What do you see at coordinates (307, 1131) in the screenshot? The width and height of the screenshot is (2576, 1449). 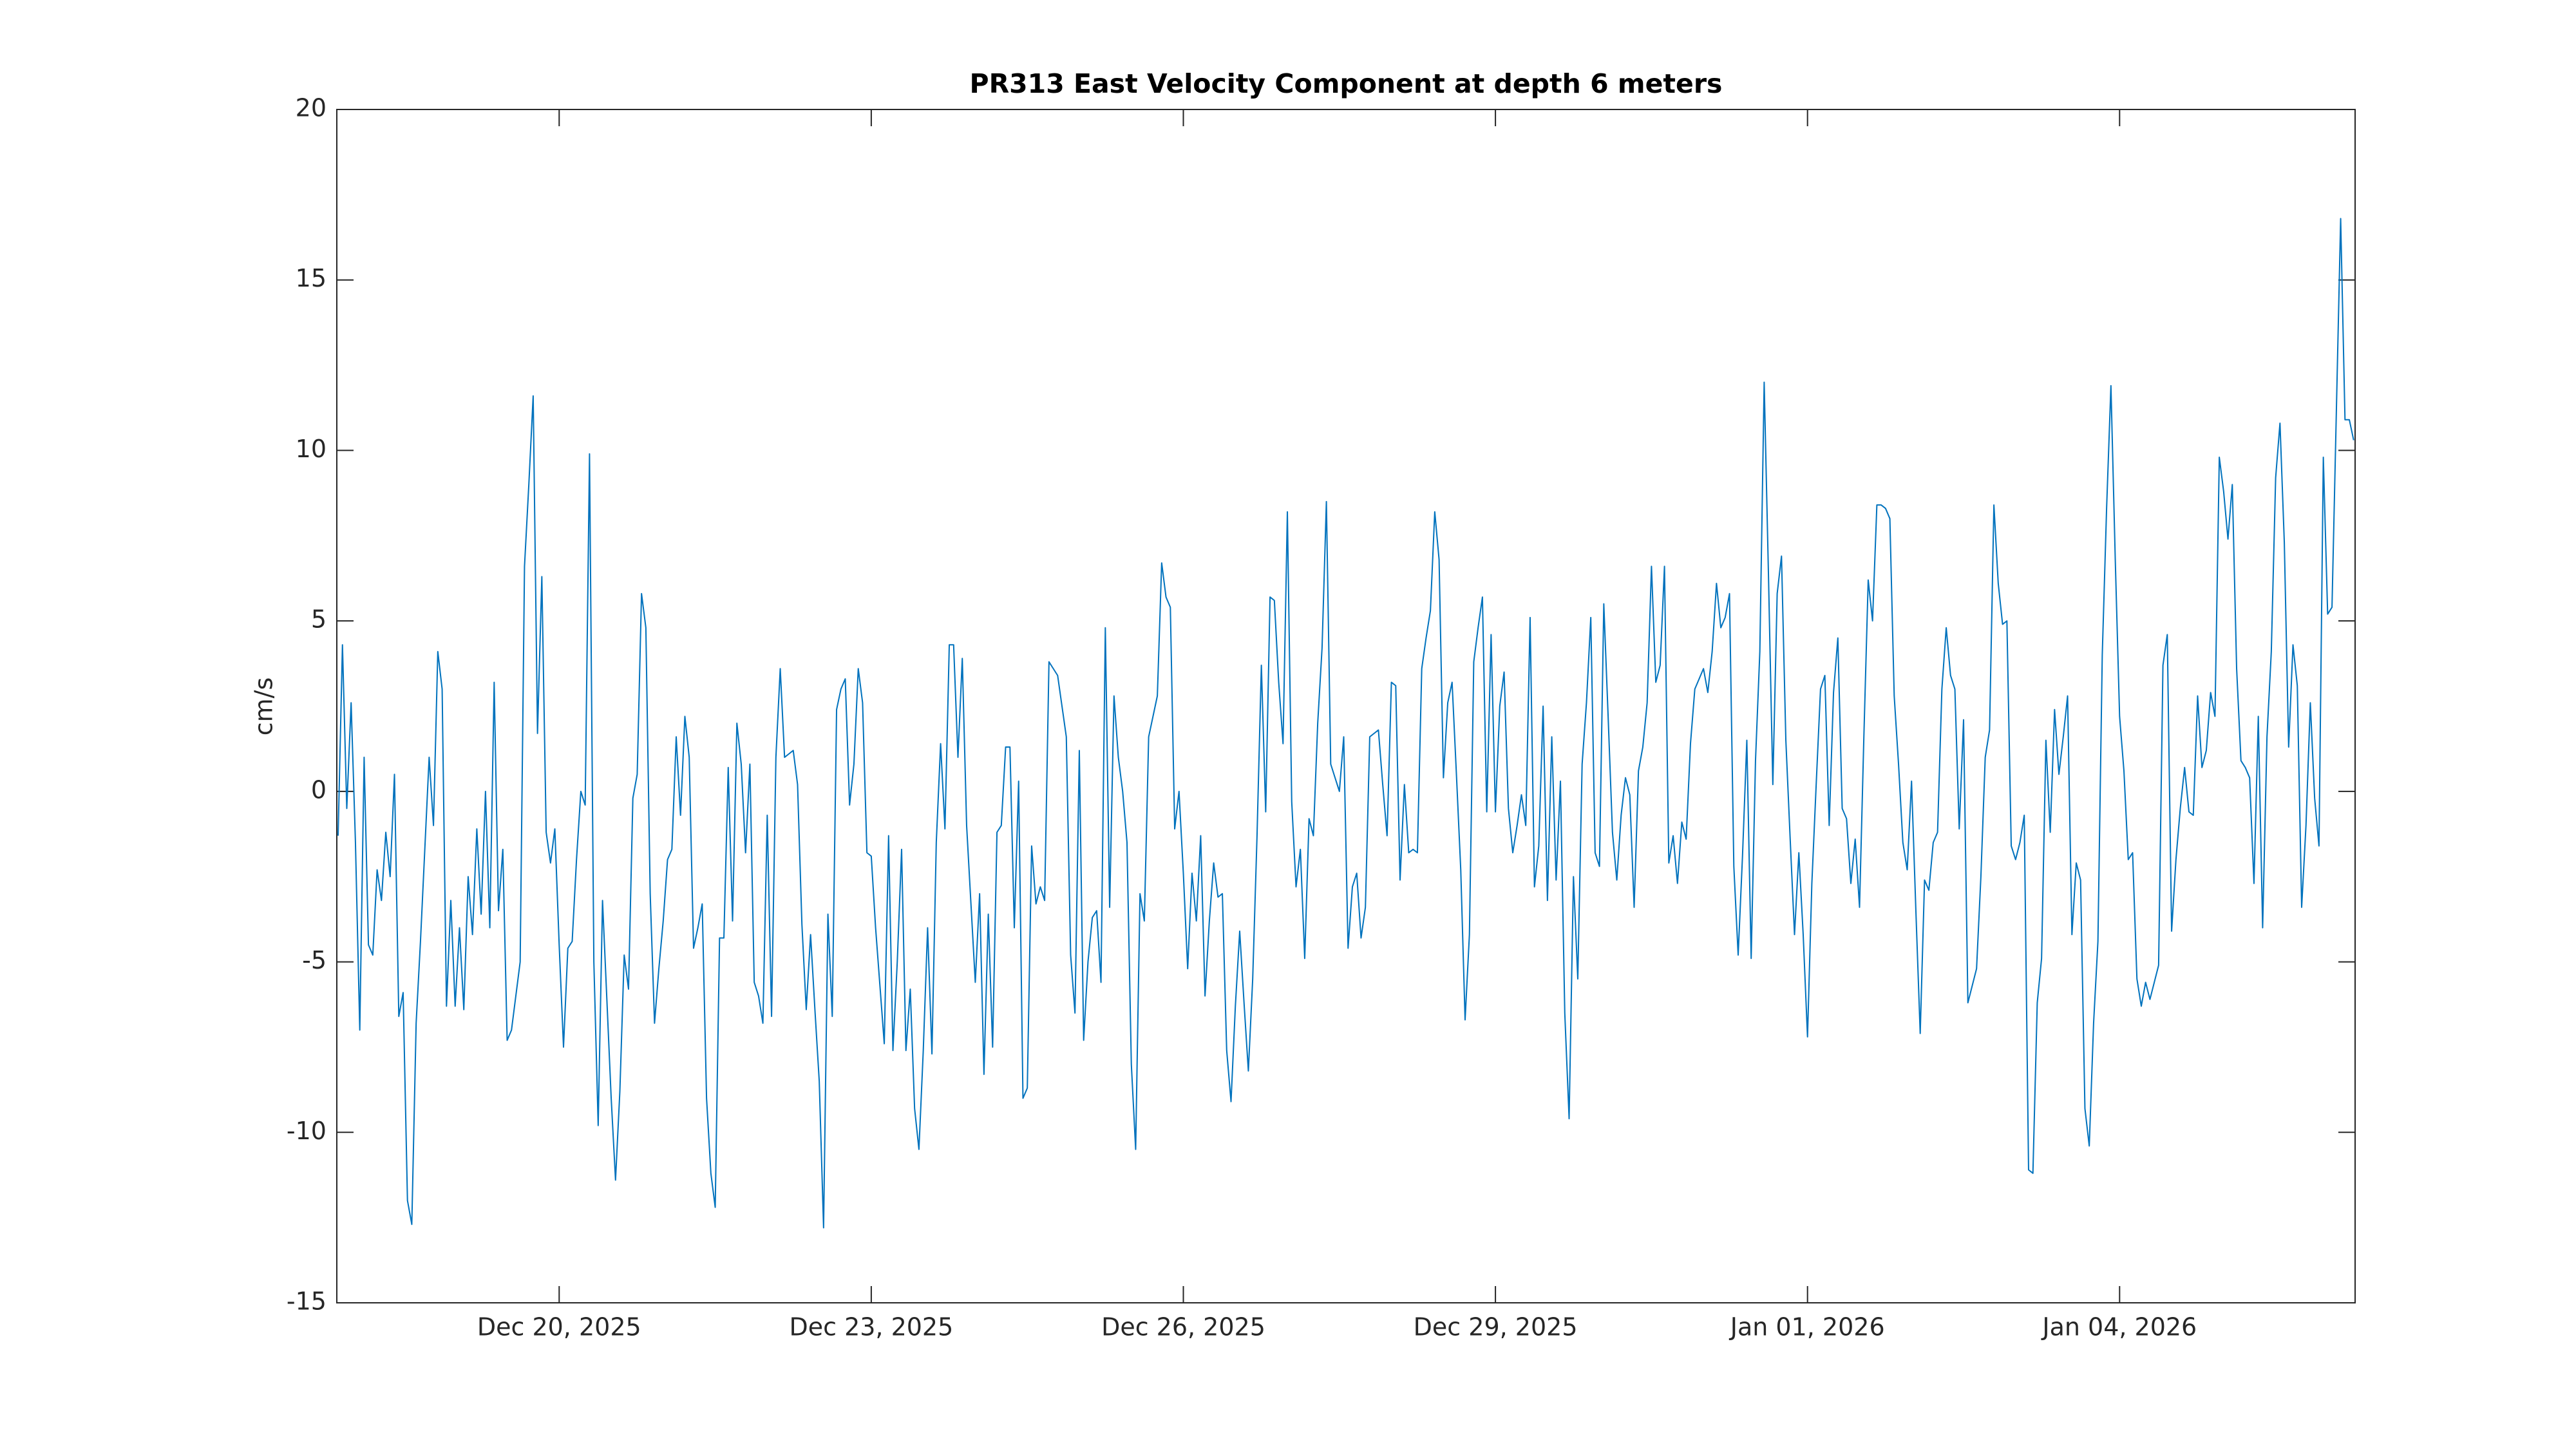 I see `y-tick-label: -10` at bounding box center [307, 1131].